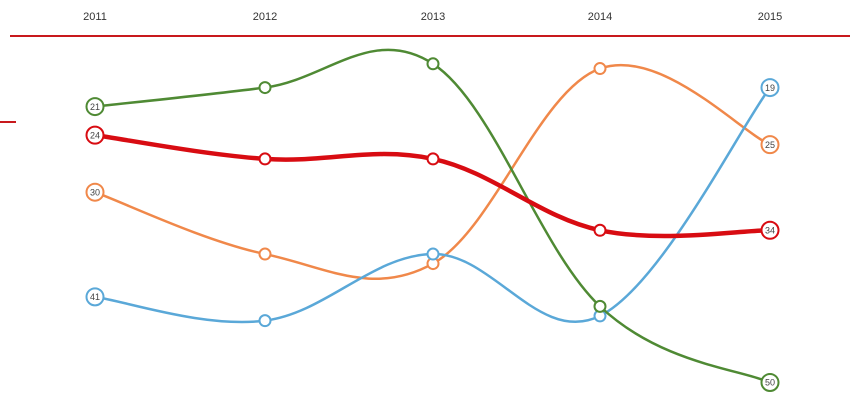 This screenshot has width=850, height=401. I want to click on x-tick-label: 2012, so click(265, 17).